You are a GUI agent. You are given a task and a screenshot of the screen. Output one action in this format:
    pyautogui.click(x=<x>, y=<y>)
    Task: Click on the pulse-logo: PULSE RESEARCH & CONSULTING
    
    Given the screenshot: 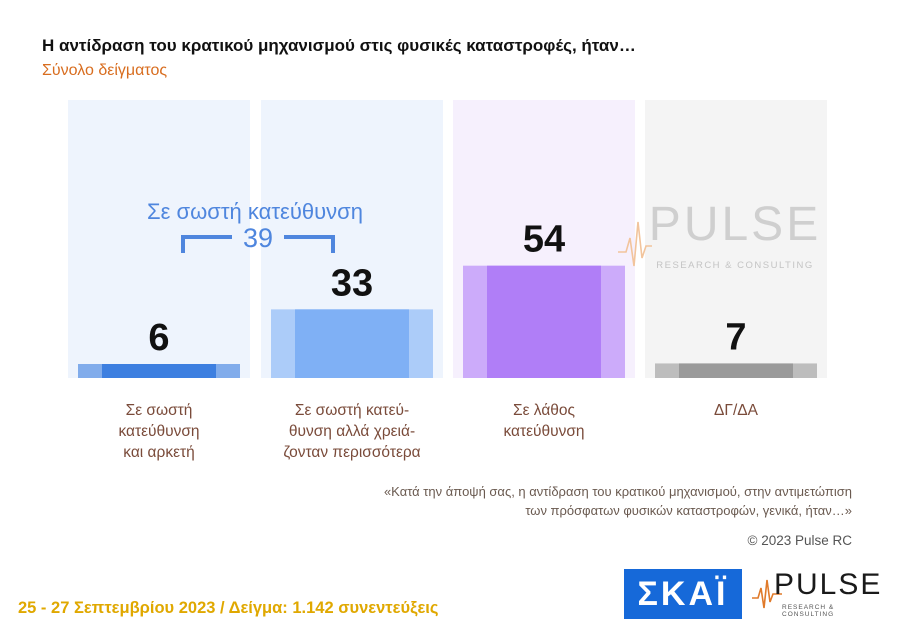 What is the action you would take?
    pyautogui.click(x=820, y=594)
    